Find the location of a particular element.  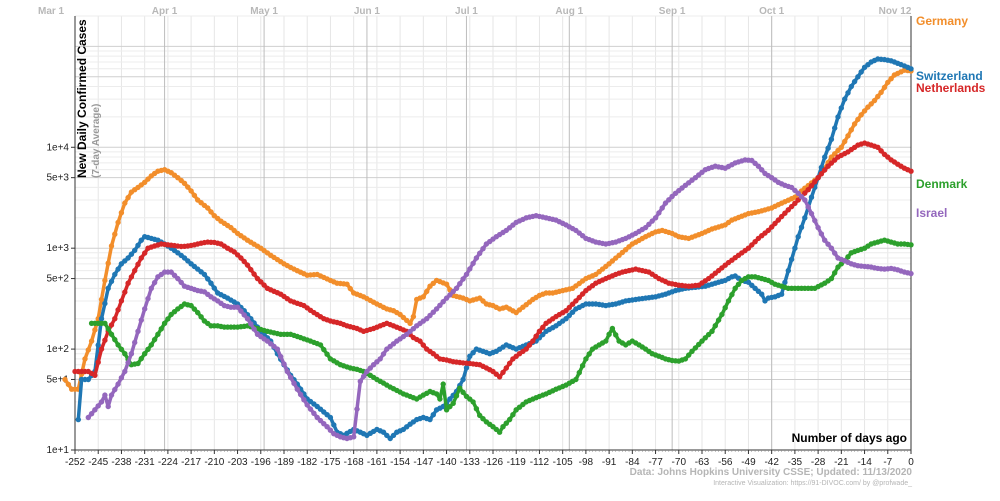

x-tick-label: -77 is located at coordinates (655, 462).